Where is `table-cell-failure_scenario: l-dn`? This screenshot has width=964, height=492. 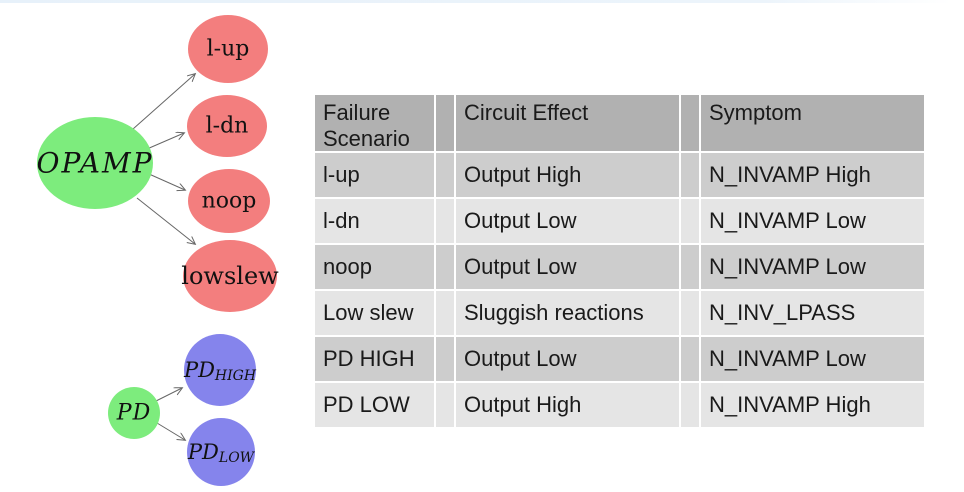
table-cell-failure_scenario: l-dn is located at coordinates (374, 221).